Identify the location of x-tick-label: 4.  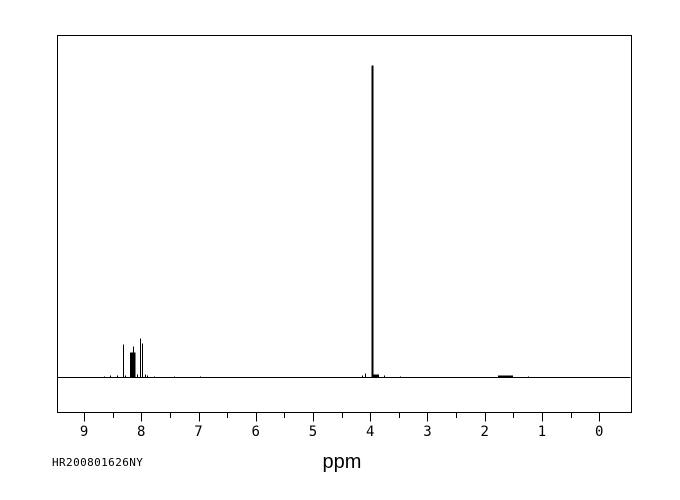
(370, 432).